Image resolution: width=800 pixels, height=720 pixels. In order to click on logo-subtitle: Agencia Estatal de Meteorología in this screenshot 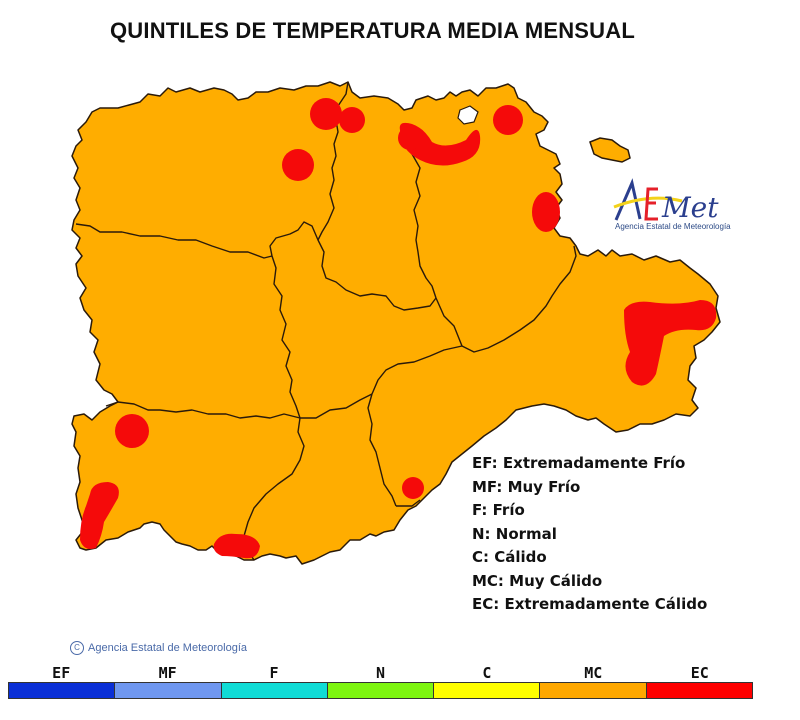, I will do `click(673, 226)`.